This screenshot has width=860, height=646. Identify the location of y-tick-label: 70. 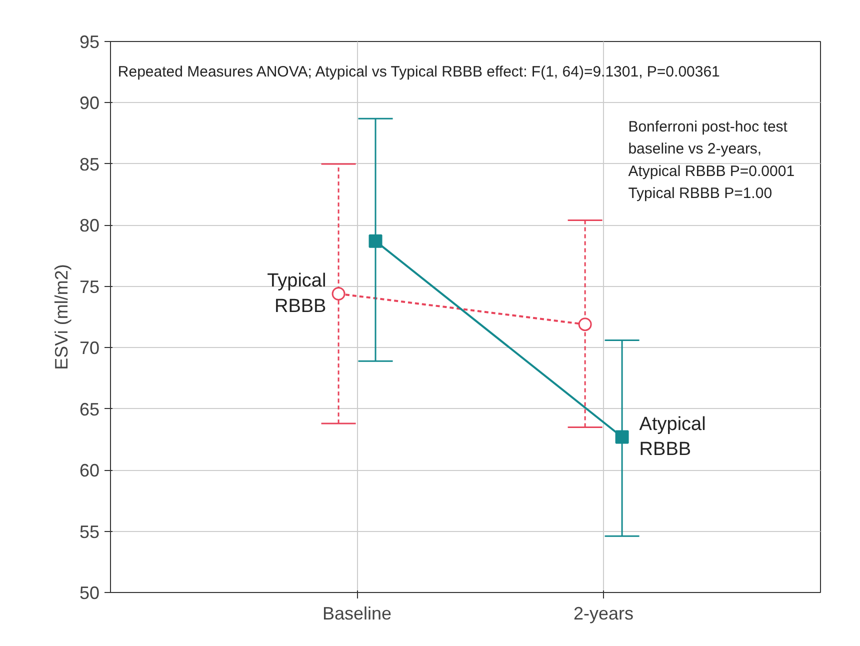
(89, 348).